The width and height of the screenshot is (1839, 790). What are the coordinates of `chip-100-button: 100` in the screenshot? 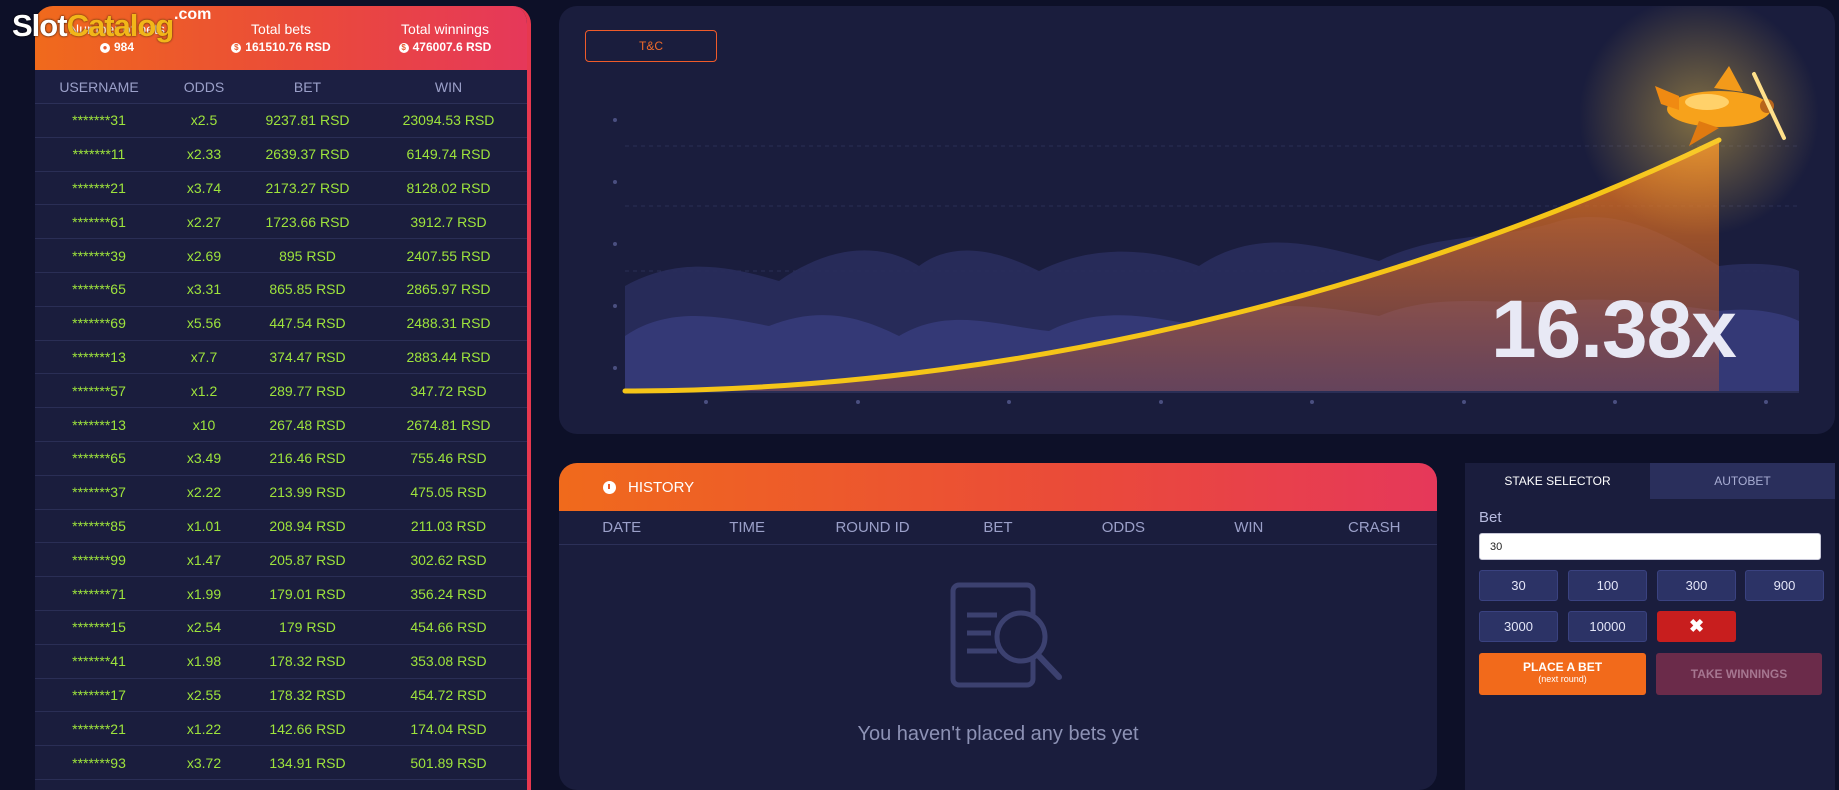 It's located at (1607, 585).